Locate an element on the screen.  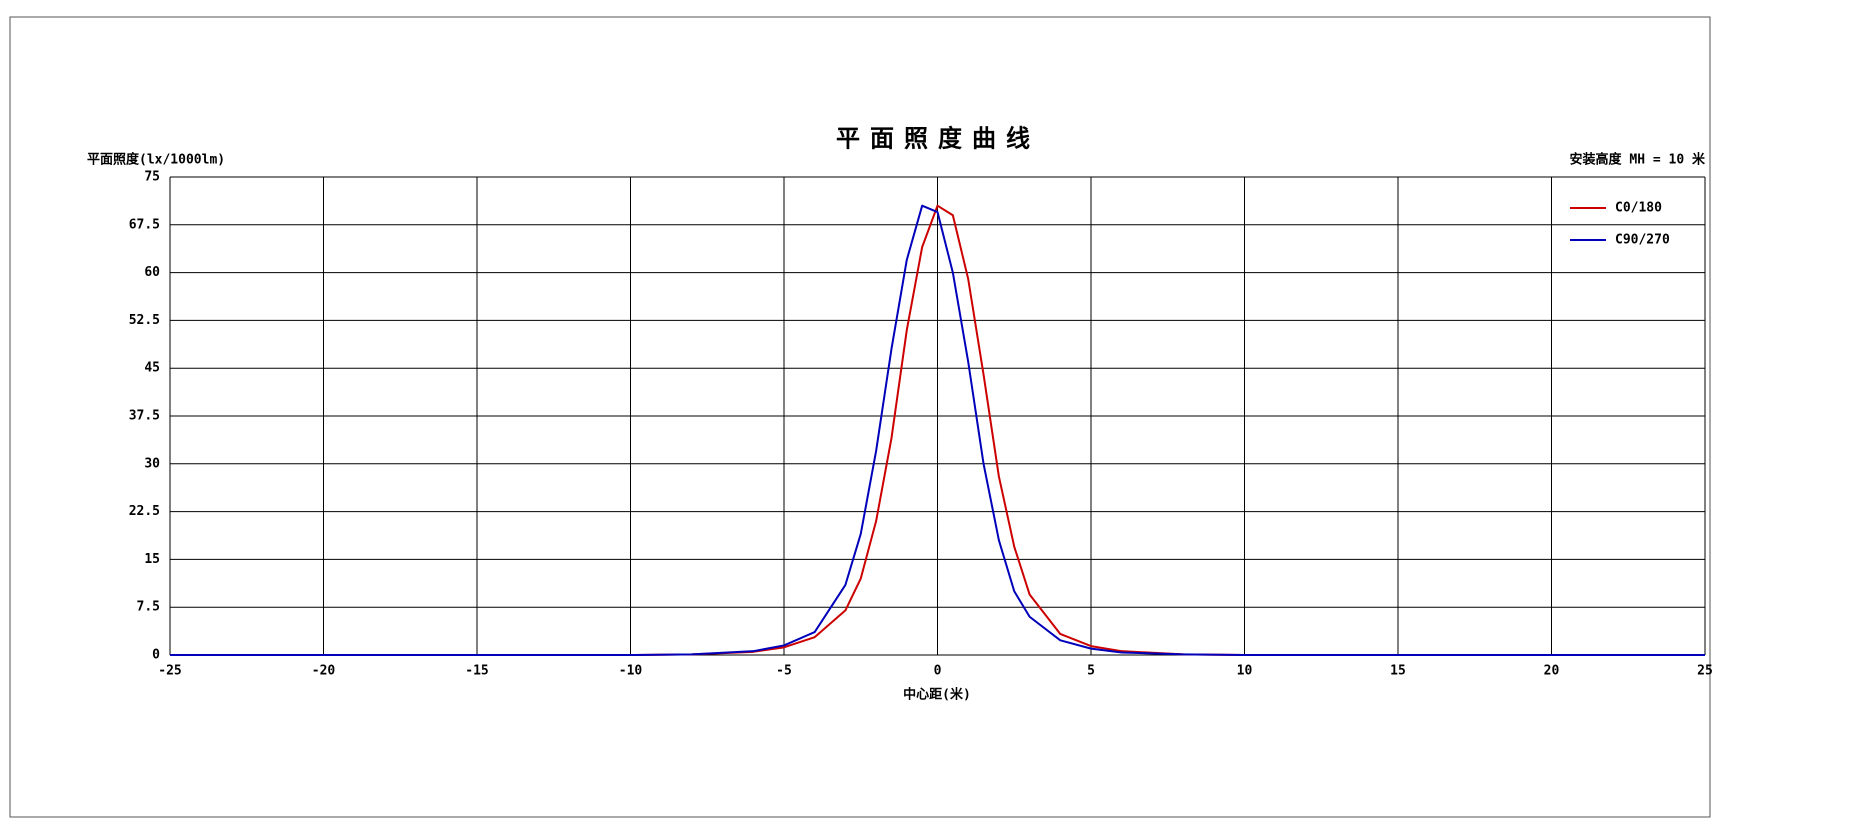
x-tick-label: -25 is located at coordinates (169, 671).